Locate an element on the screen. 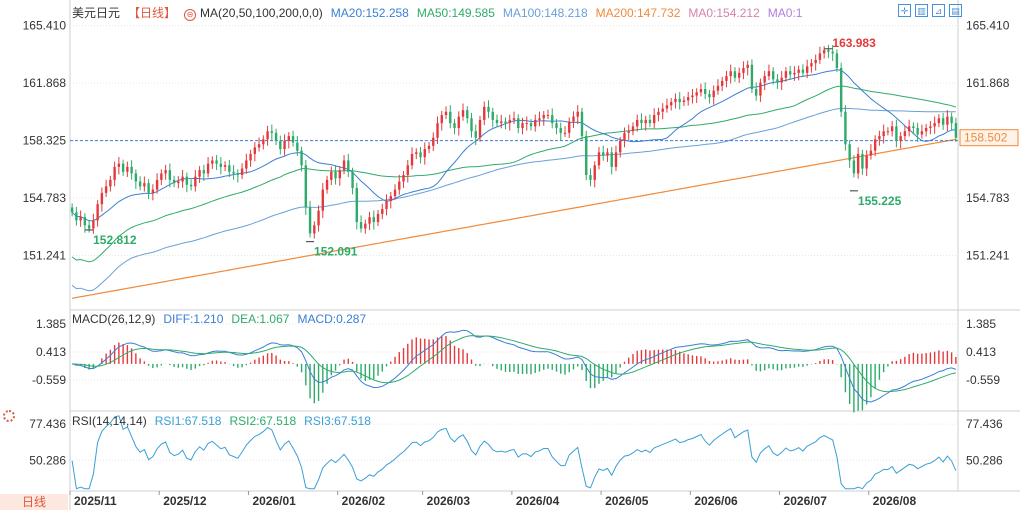 The width and height of the screenshot is (1020, 513). period-tag: 【日线】 is located at coordinates (152, 13).